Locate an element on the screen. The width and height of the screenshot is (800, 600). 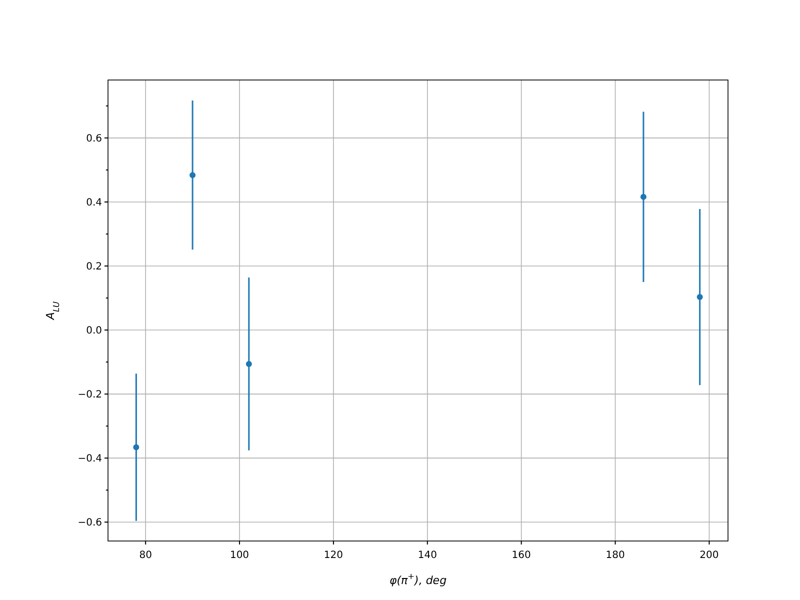
x-tick-label: 180 is located at coordinates (615, 555).